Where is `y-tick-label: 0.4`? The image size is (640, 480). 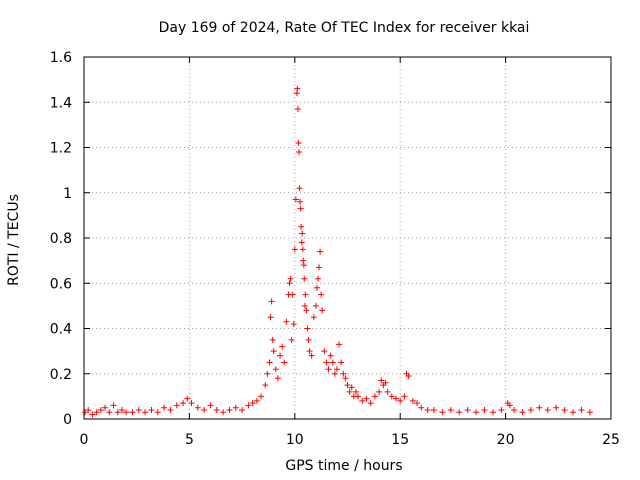
y-tick-label: 0.4 is located at coordinates (61, 330).